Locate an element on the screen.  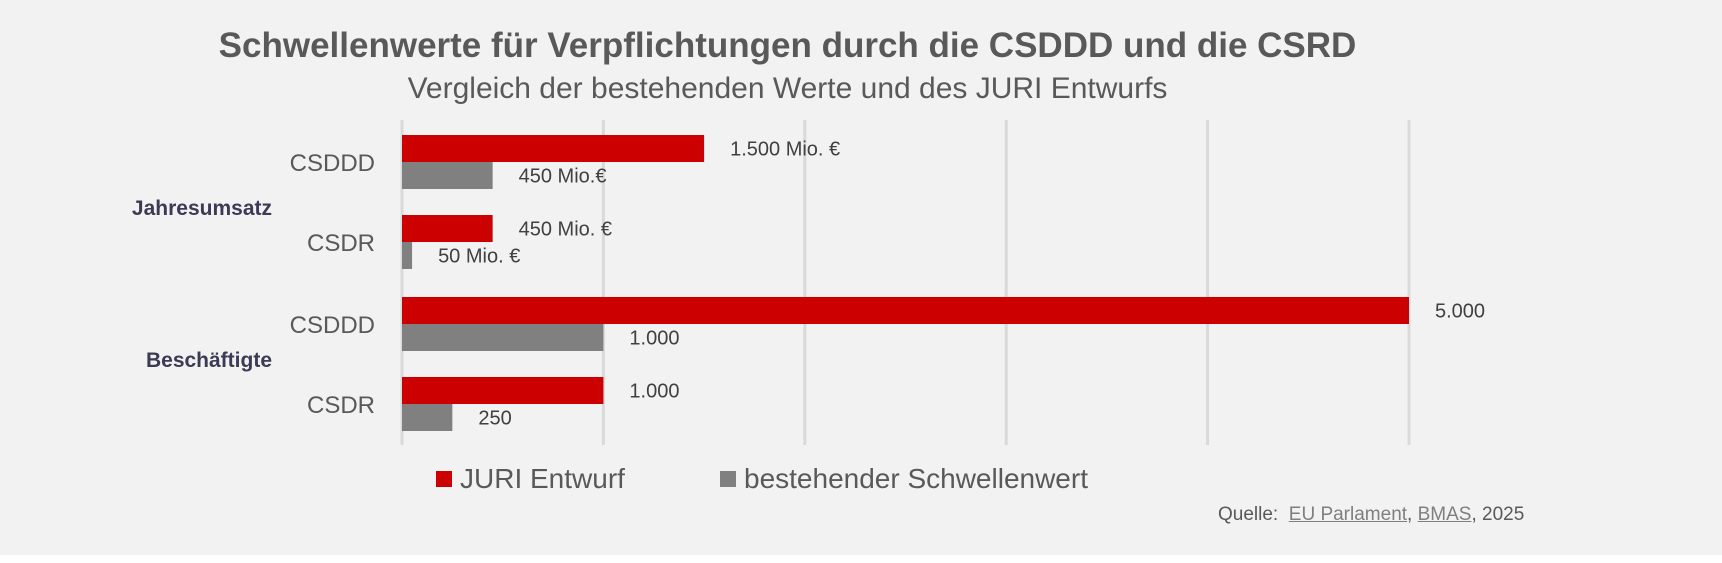
legend-label: bestehender Schwellenwert is located at coordinates (916, 478).